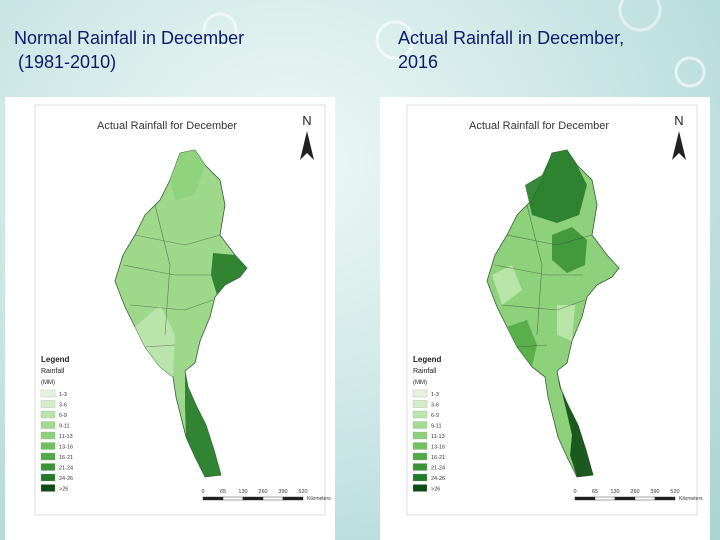 The width and height of the screenshot is (720, 540). I want to click on division-borders, so click(543, 276).